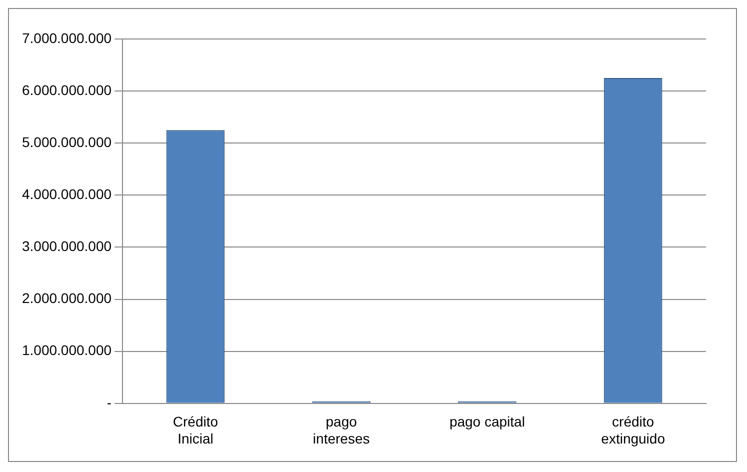  What do you see at coordinates (633, 430) in the screenshot?
I see `x-tick-label: crédito extinguido` at bounding box center [633, 430].